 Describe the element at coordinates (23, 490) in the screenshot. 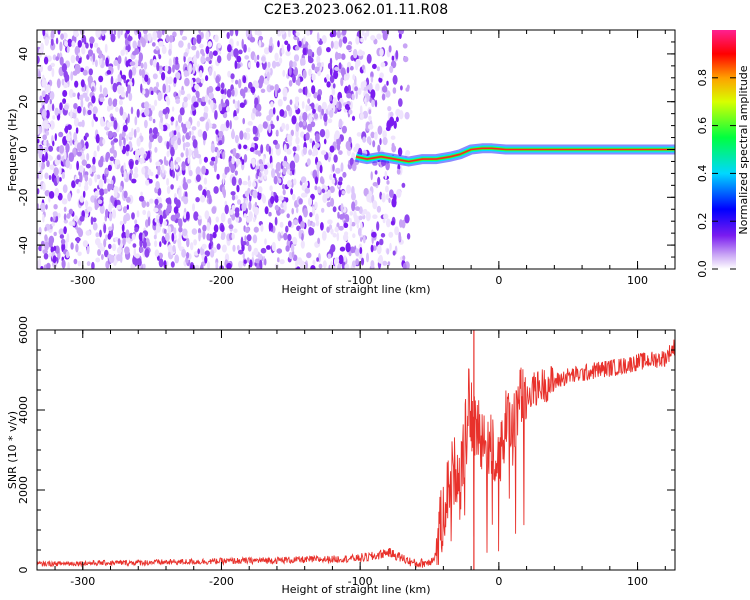

I see `y-tick-label: 2000` at that location.